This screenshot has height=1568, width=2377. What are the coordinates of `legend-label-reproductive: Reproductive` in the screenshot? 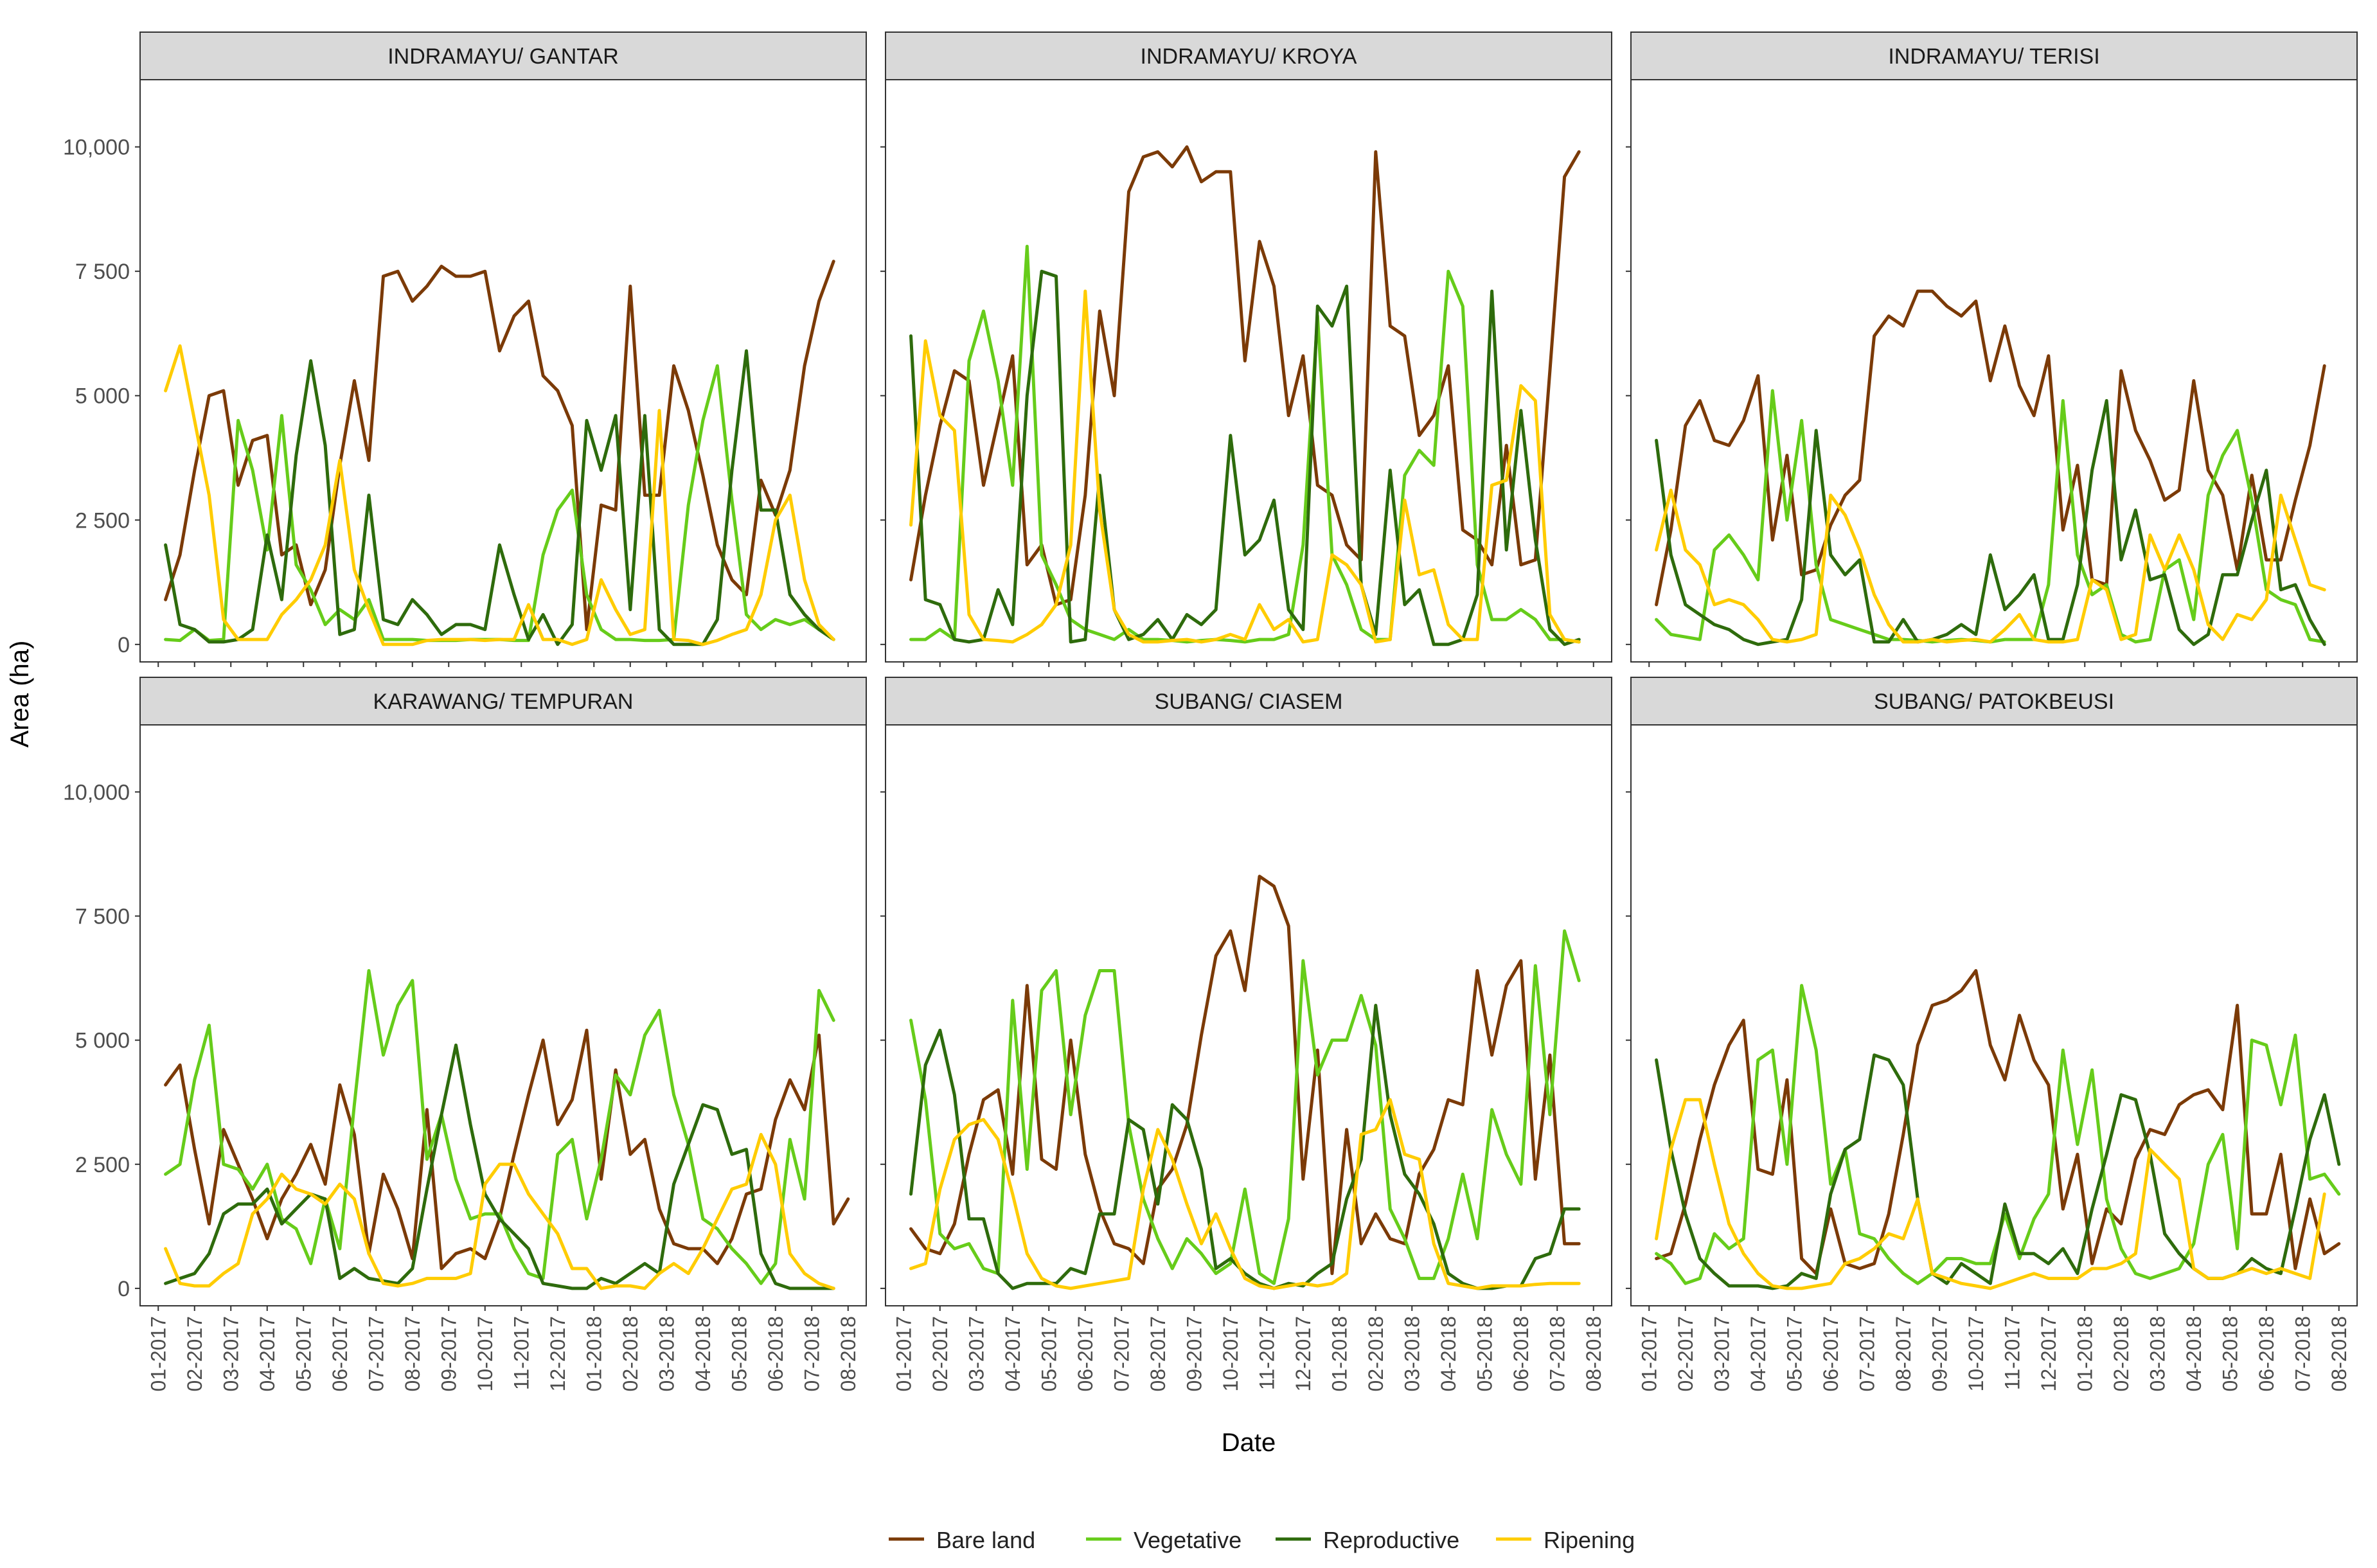 It's located at (1391, 1540).